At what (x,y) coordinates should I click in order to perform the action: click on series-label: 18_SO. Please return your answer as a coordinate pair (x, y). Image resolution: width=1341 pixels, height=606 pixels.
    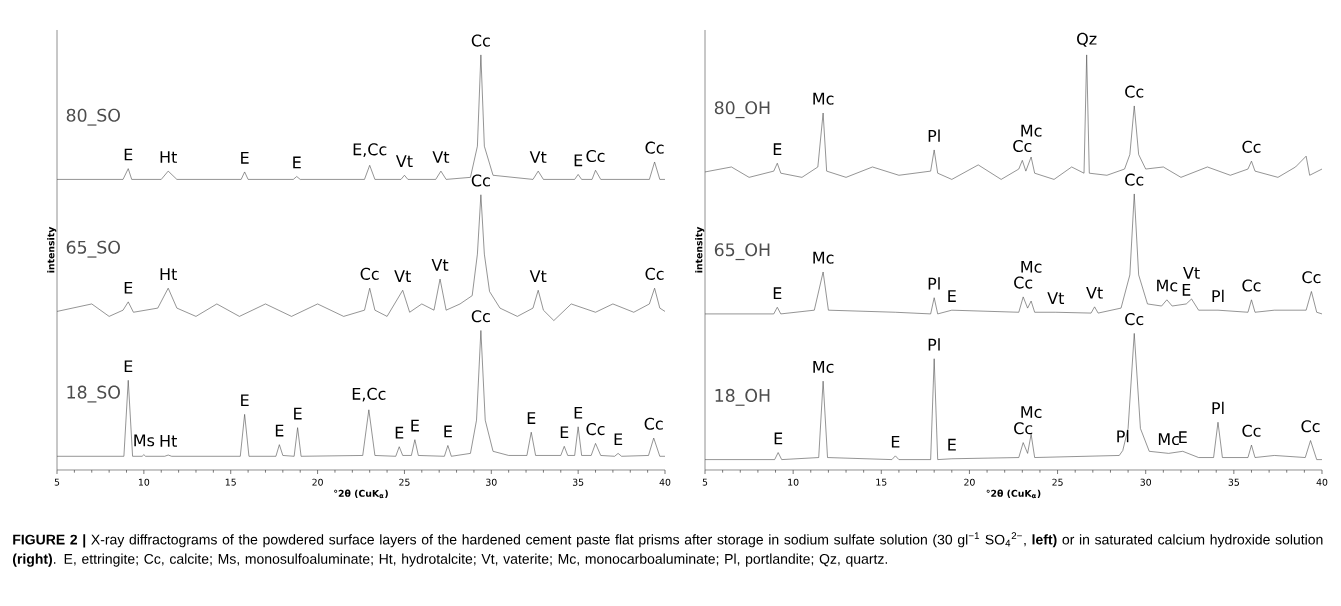
    Looking at the image, I should click on (93, 394).